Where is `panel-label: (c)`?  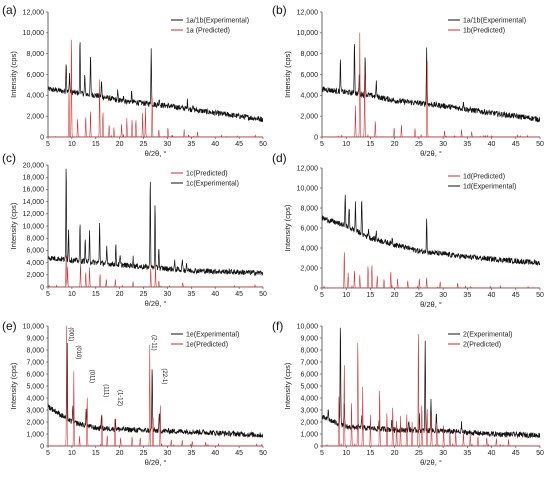
panel-label: (c) is located at coordinates (9, 158).